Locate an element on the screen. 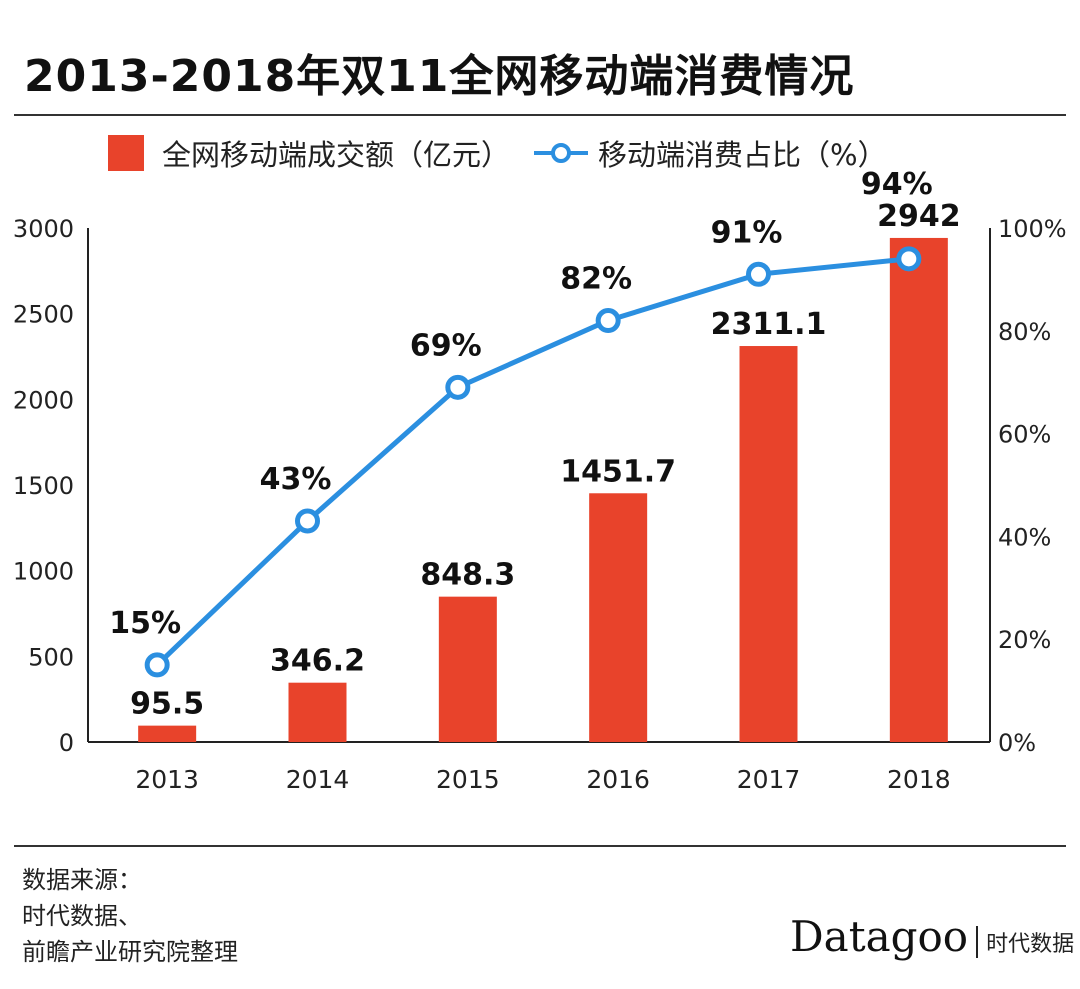 The width and height of the screenshot is (1080, 989). x-tick-label: 2017 is located at coordinates (769, 779).